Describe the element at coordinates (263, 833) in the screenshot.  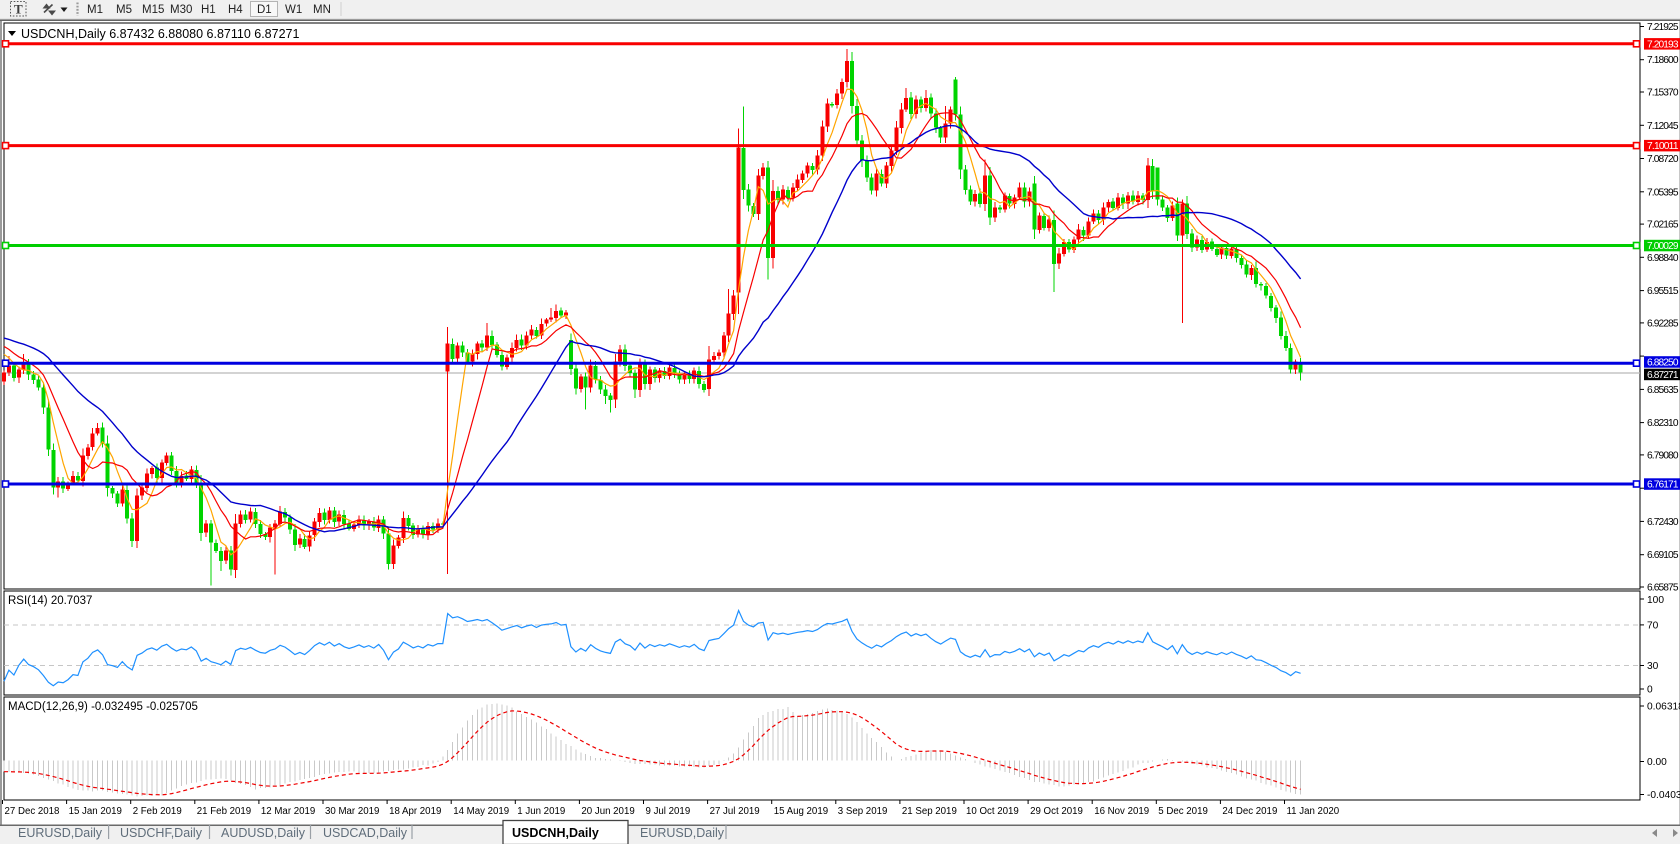
I see `svg-text: AUDUSD,Daily` at that location.